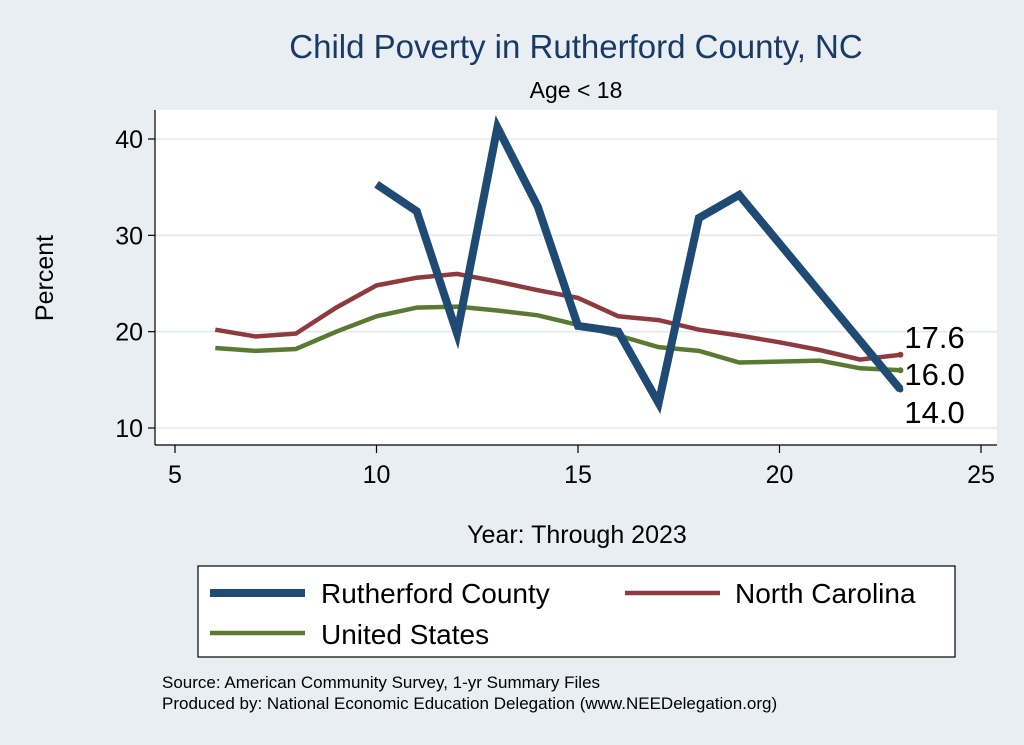  I want to click on end-label-rutherford-county: 14.0, so click(934, 412).